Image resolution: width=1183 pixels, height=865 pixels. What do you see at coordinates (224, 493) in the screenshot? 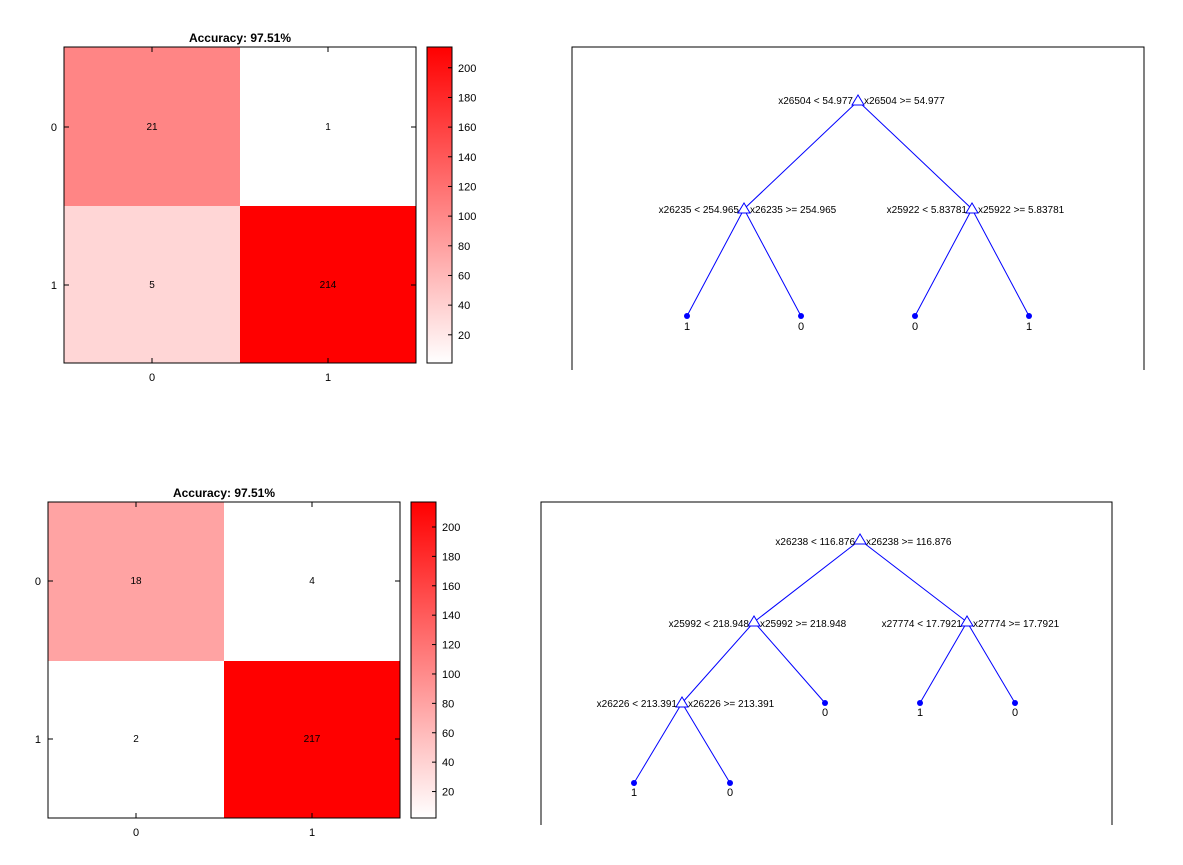
I see `cm2-title: Accuracy: 97.51%` at bounding box center [224, 493].